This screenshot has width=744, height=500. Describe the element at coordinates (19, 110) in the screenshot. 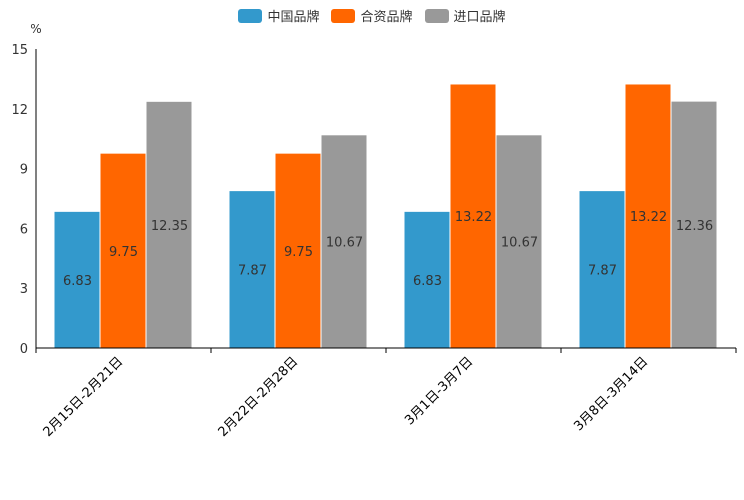

I see `y-tick-label: 12` at that location.